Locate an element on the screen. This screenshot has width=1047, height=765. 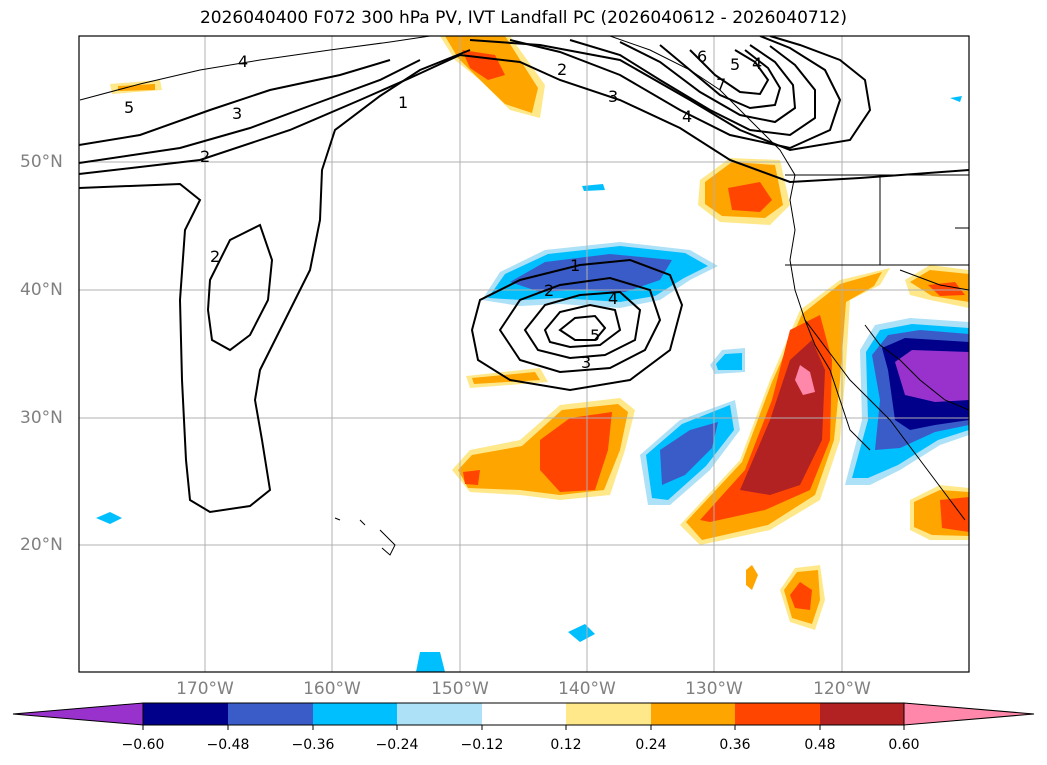
colorbar-extend-left is located at coordinates (78, 714).